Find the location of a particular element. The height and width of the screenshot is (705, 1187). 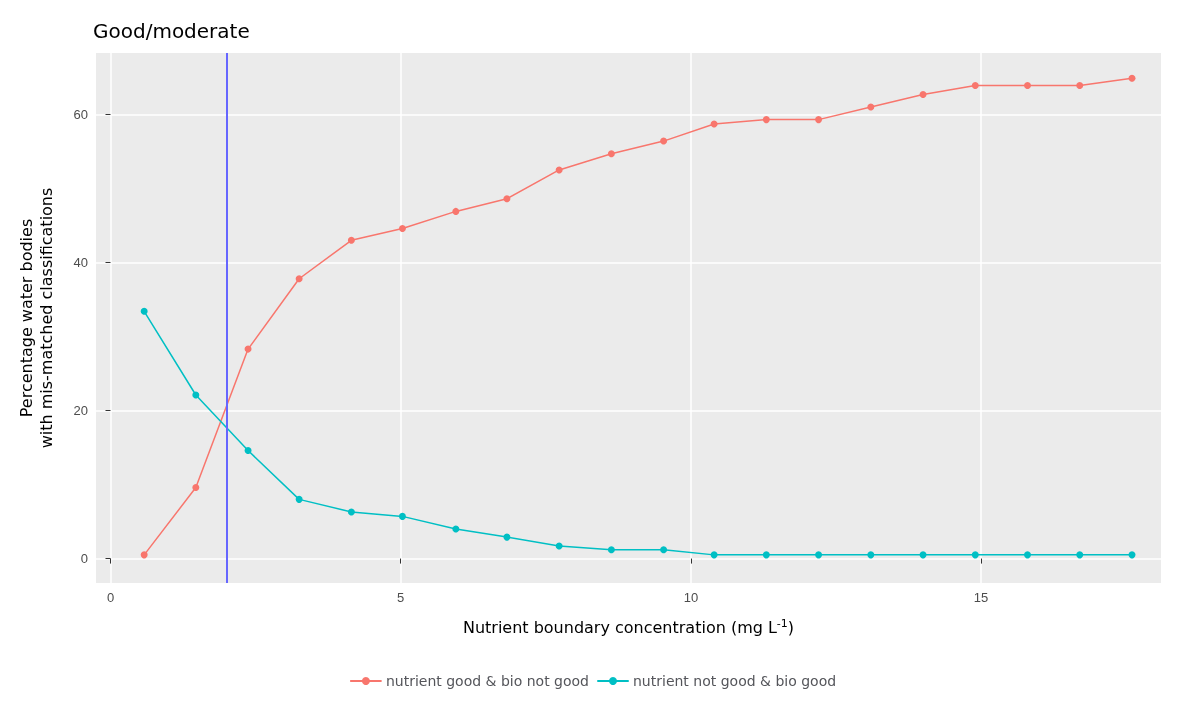

x-tick-label: 0 is located at coordinates (110, 597).